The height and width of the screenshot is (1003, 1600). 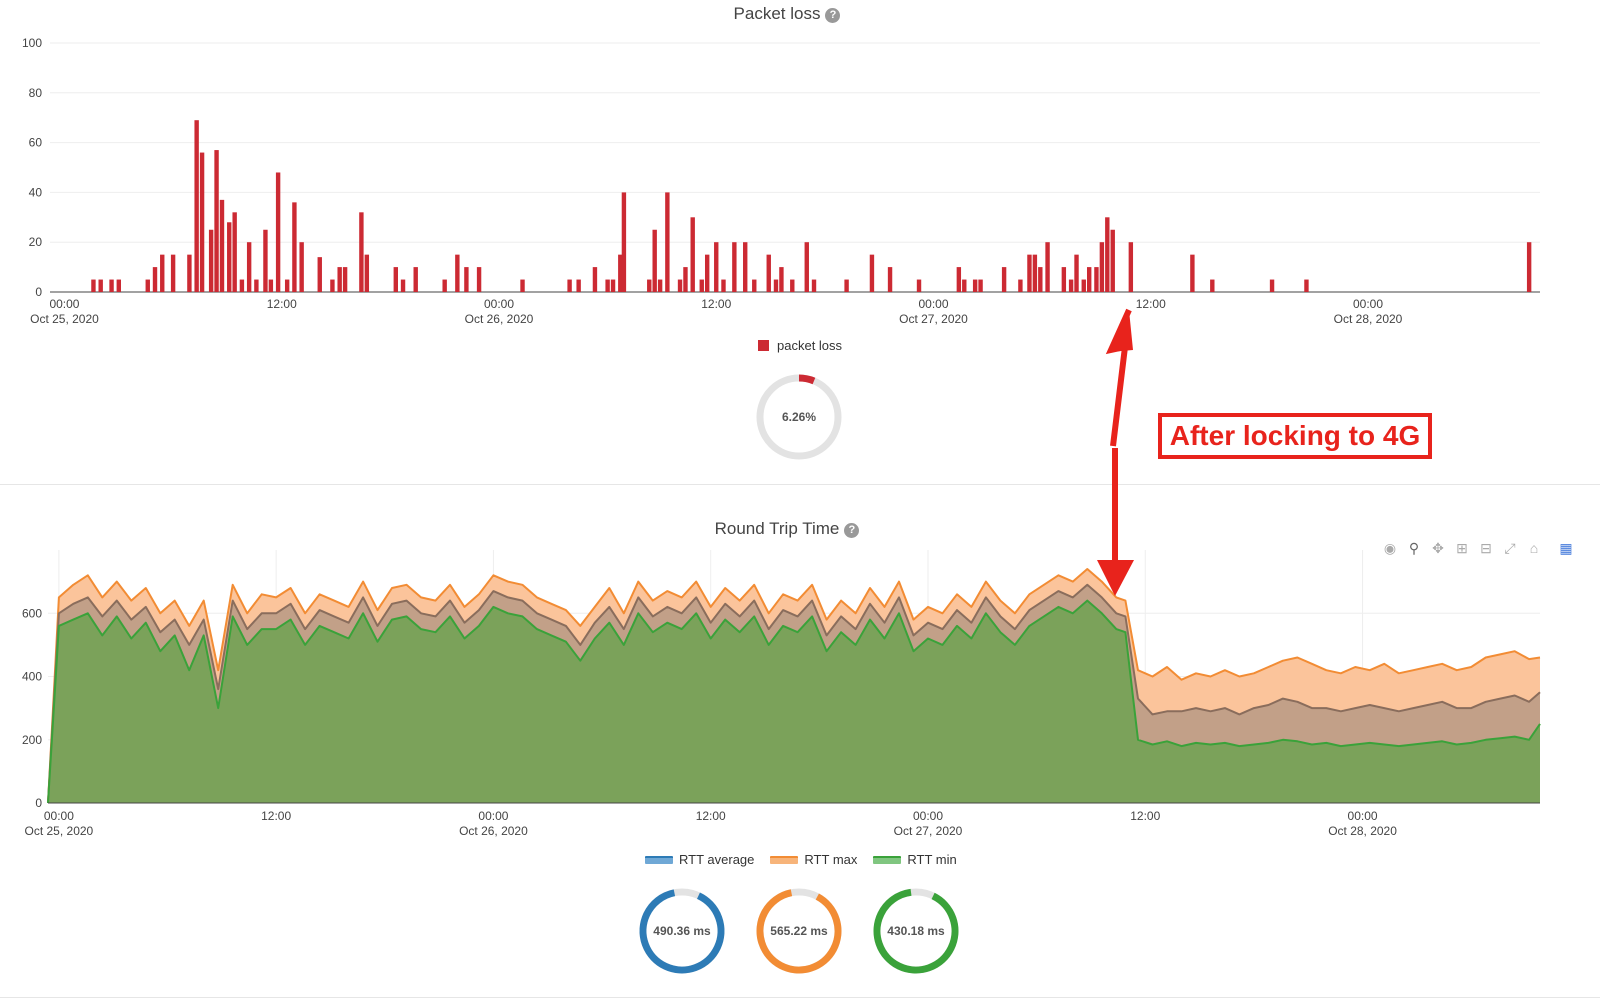 I want to click on packet-loss-legend: packet loss, so click(x=800, y=345).